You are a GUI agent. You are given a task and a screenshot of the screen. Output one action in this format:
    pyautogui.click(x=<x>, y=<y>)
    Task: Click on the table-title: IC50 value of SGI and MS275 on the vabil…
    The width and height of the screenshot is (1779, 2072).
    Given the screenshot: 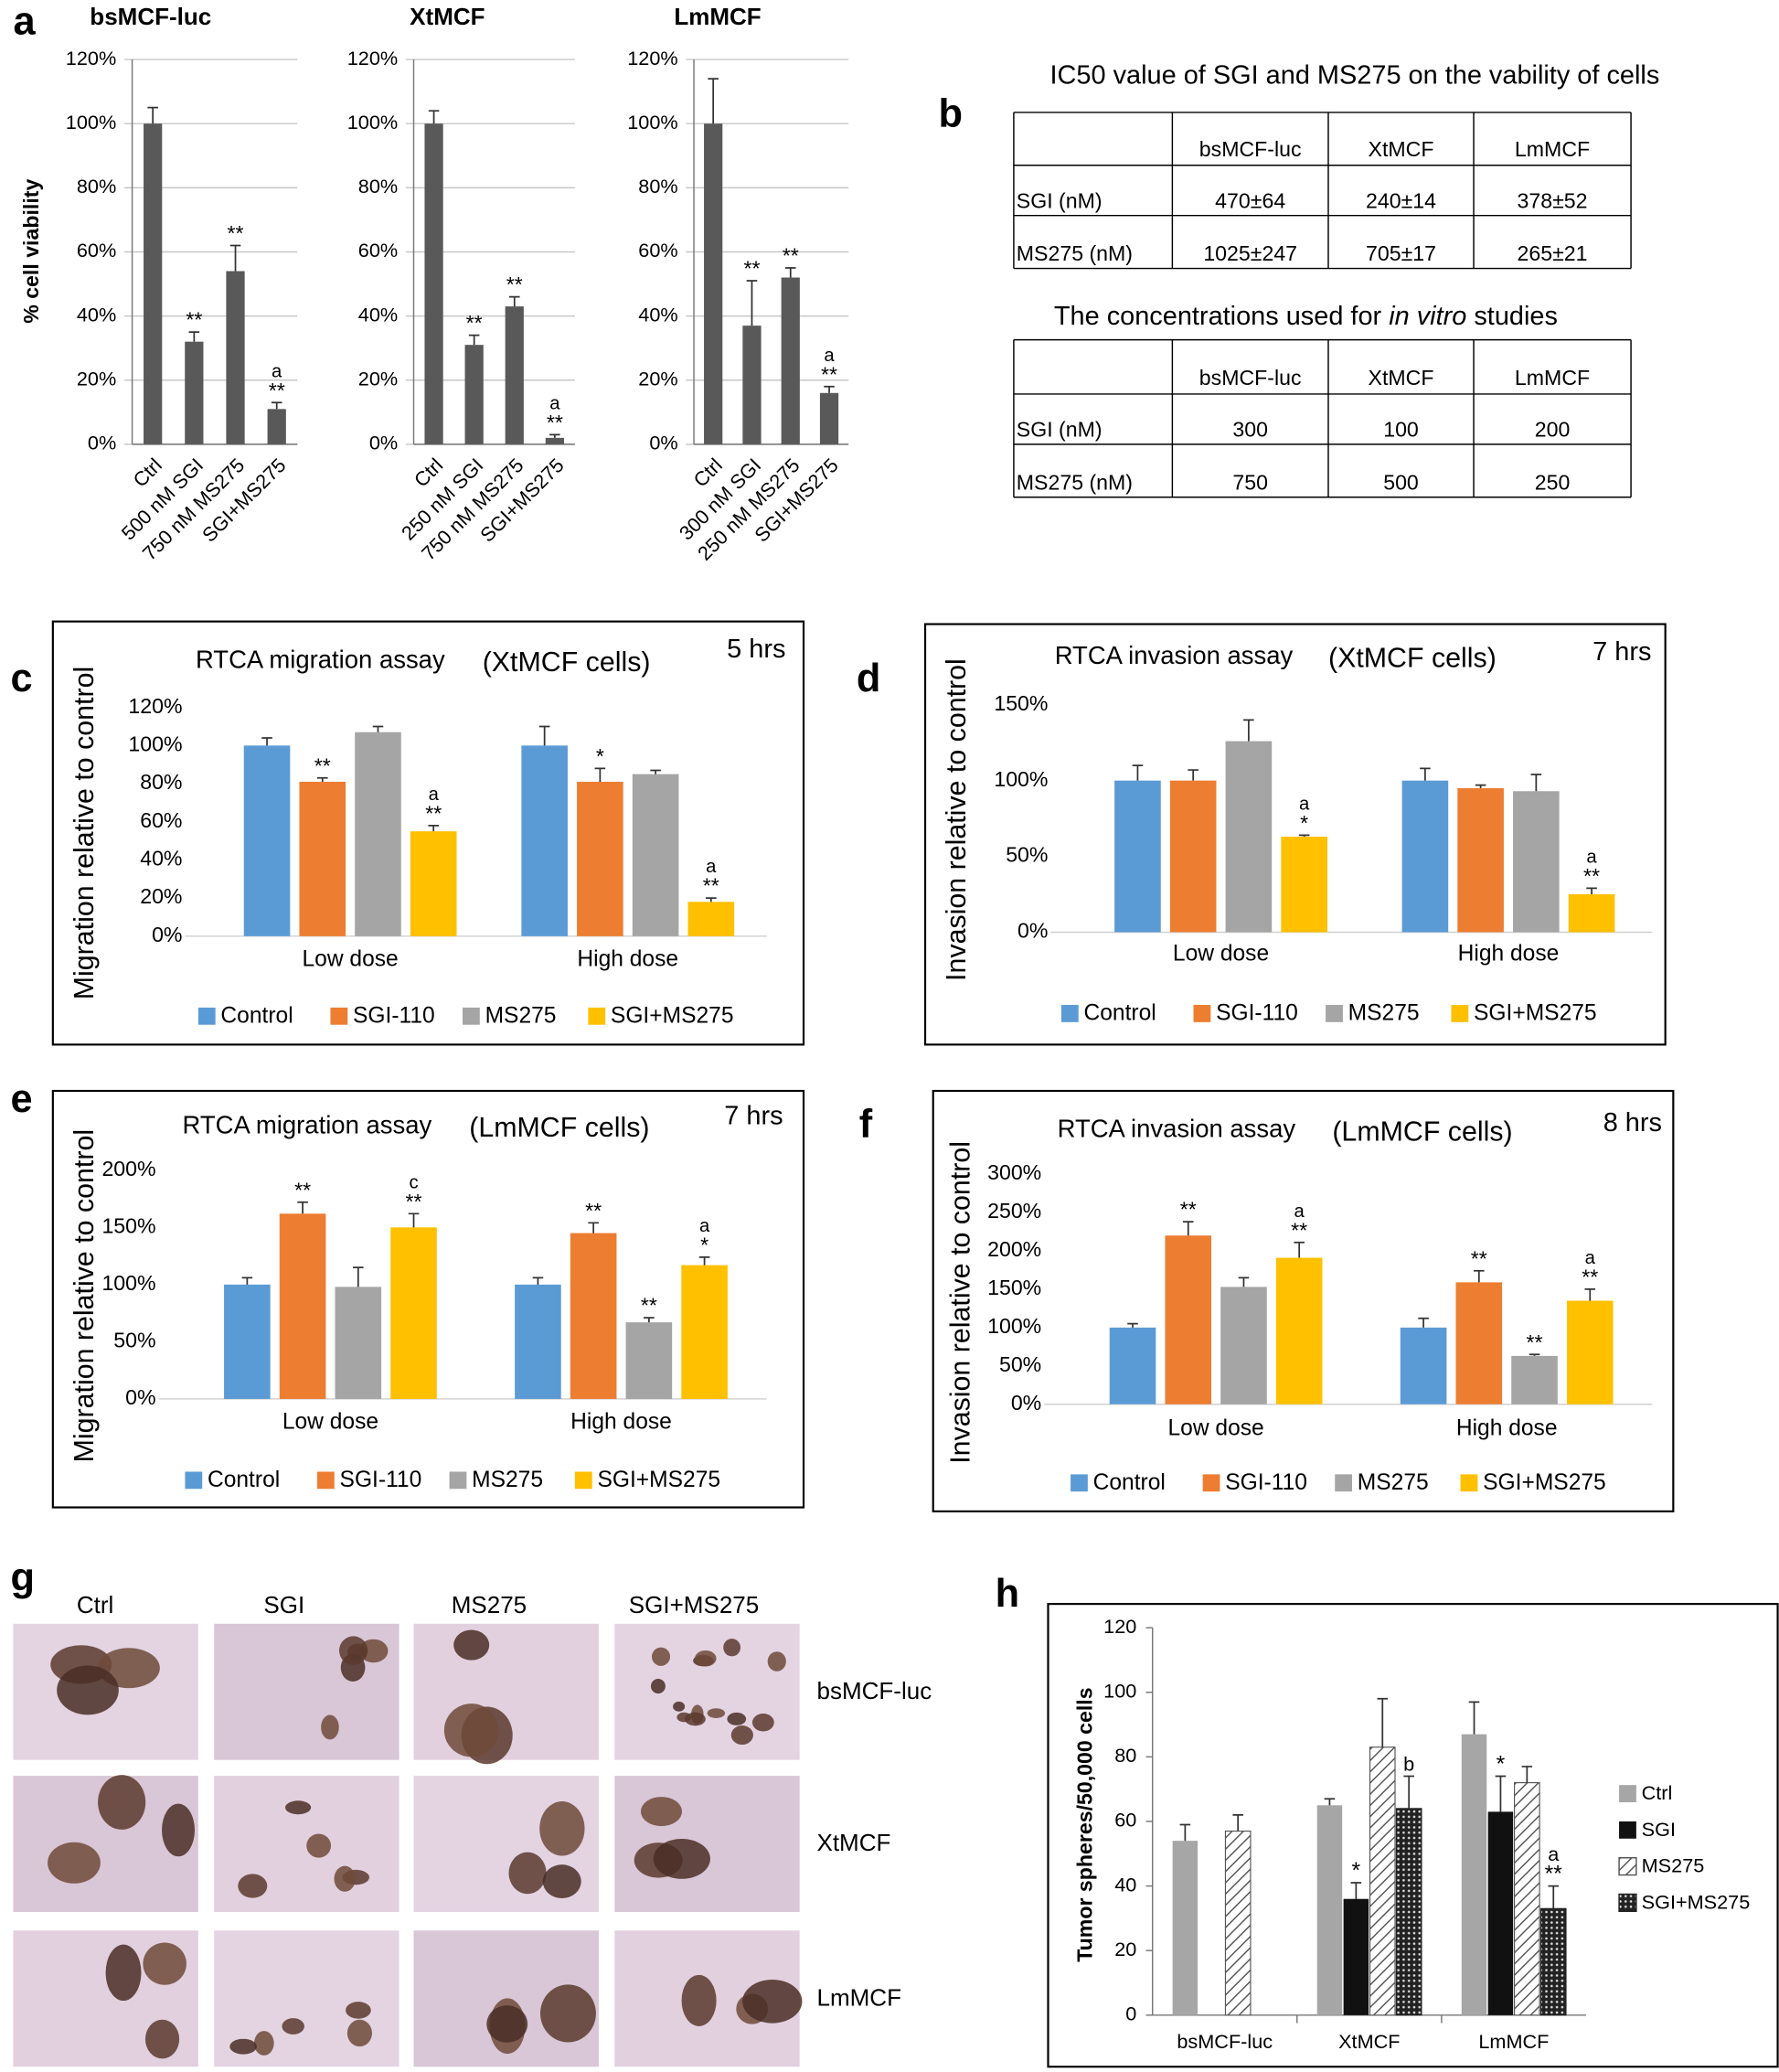 What is the action you would take?
    pyautogui.click(x=1355, y=76)
    